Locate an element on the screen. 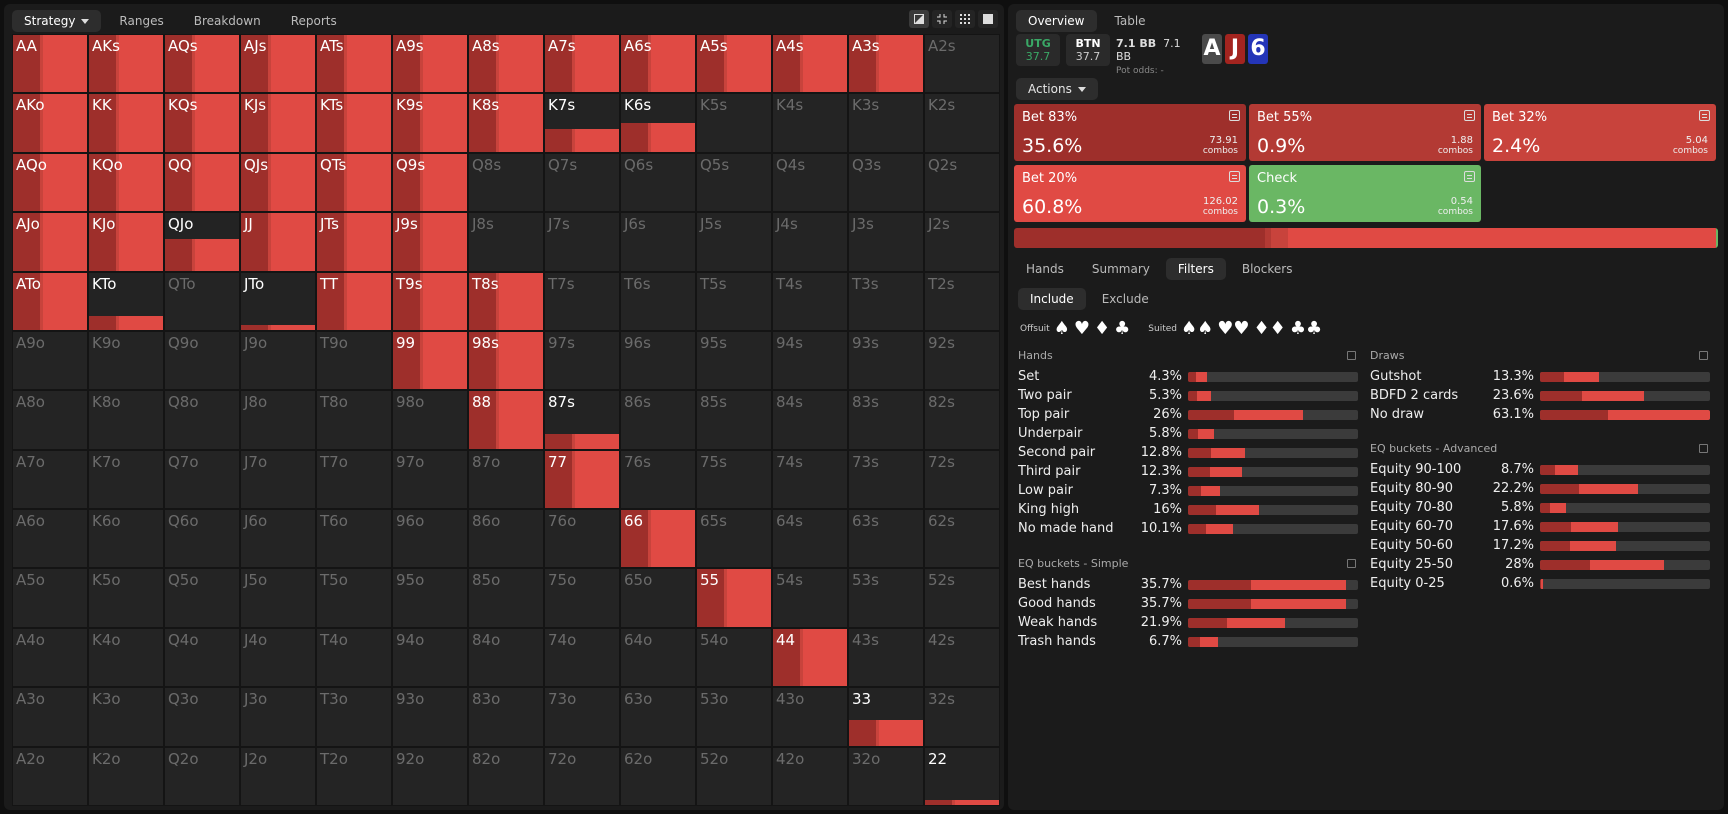  hand-cell-KJs: KJs is located at coordinates (278, 123).